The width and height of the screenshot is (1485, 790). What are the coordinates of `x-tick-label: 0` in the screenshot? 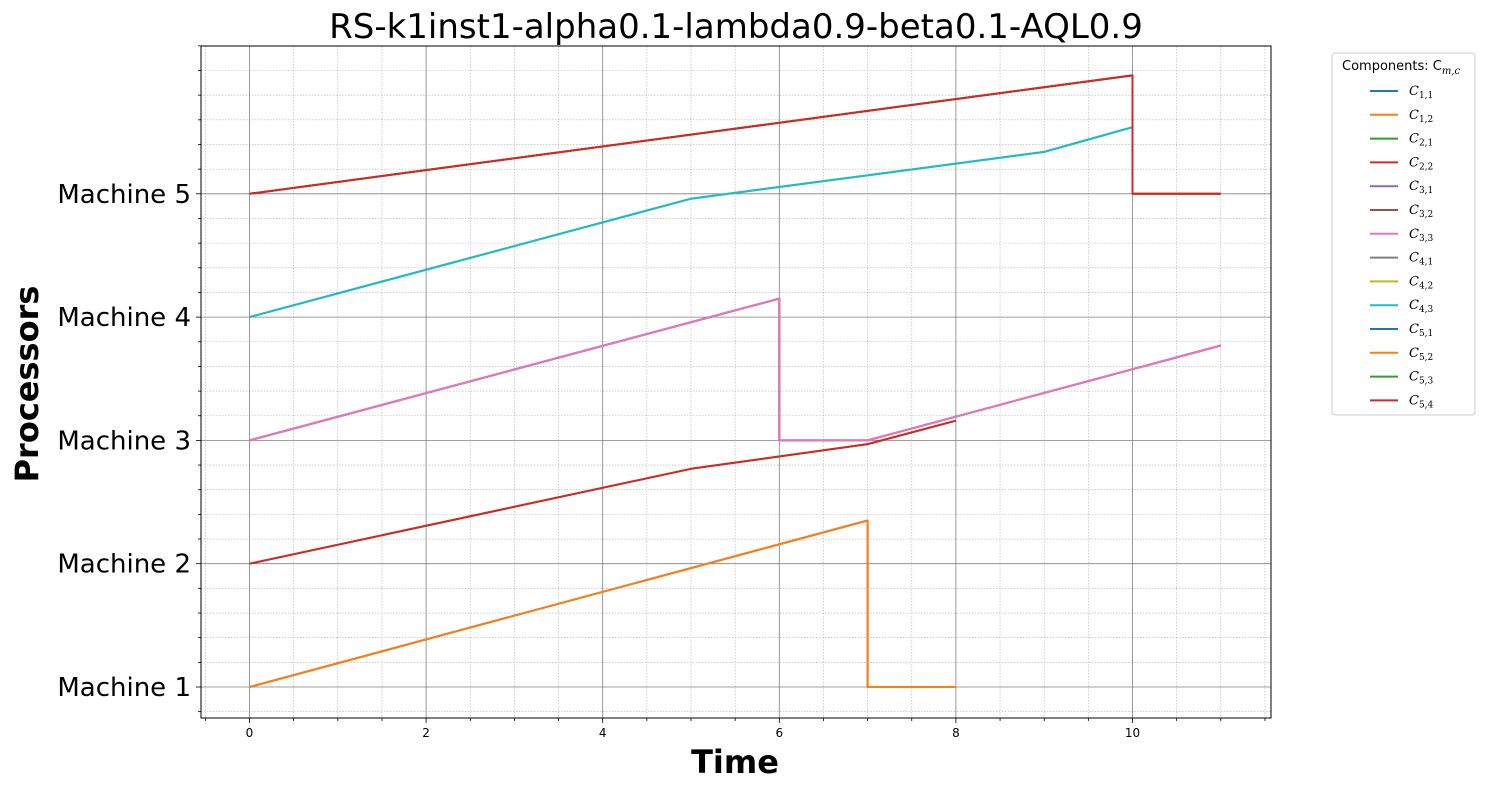 It's located at (250, 733).